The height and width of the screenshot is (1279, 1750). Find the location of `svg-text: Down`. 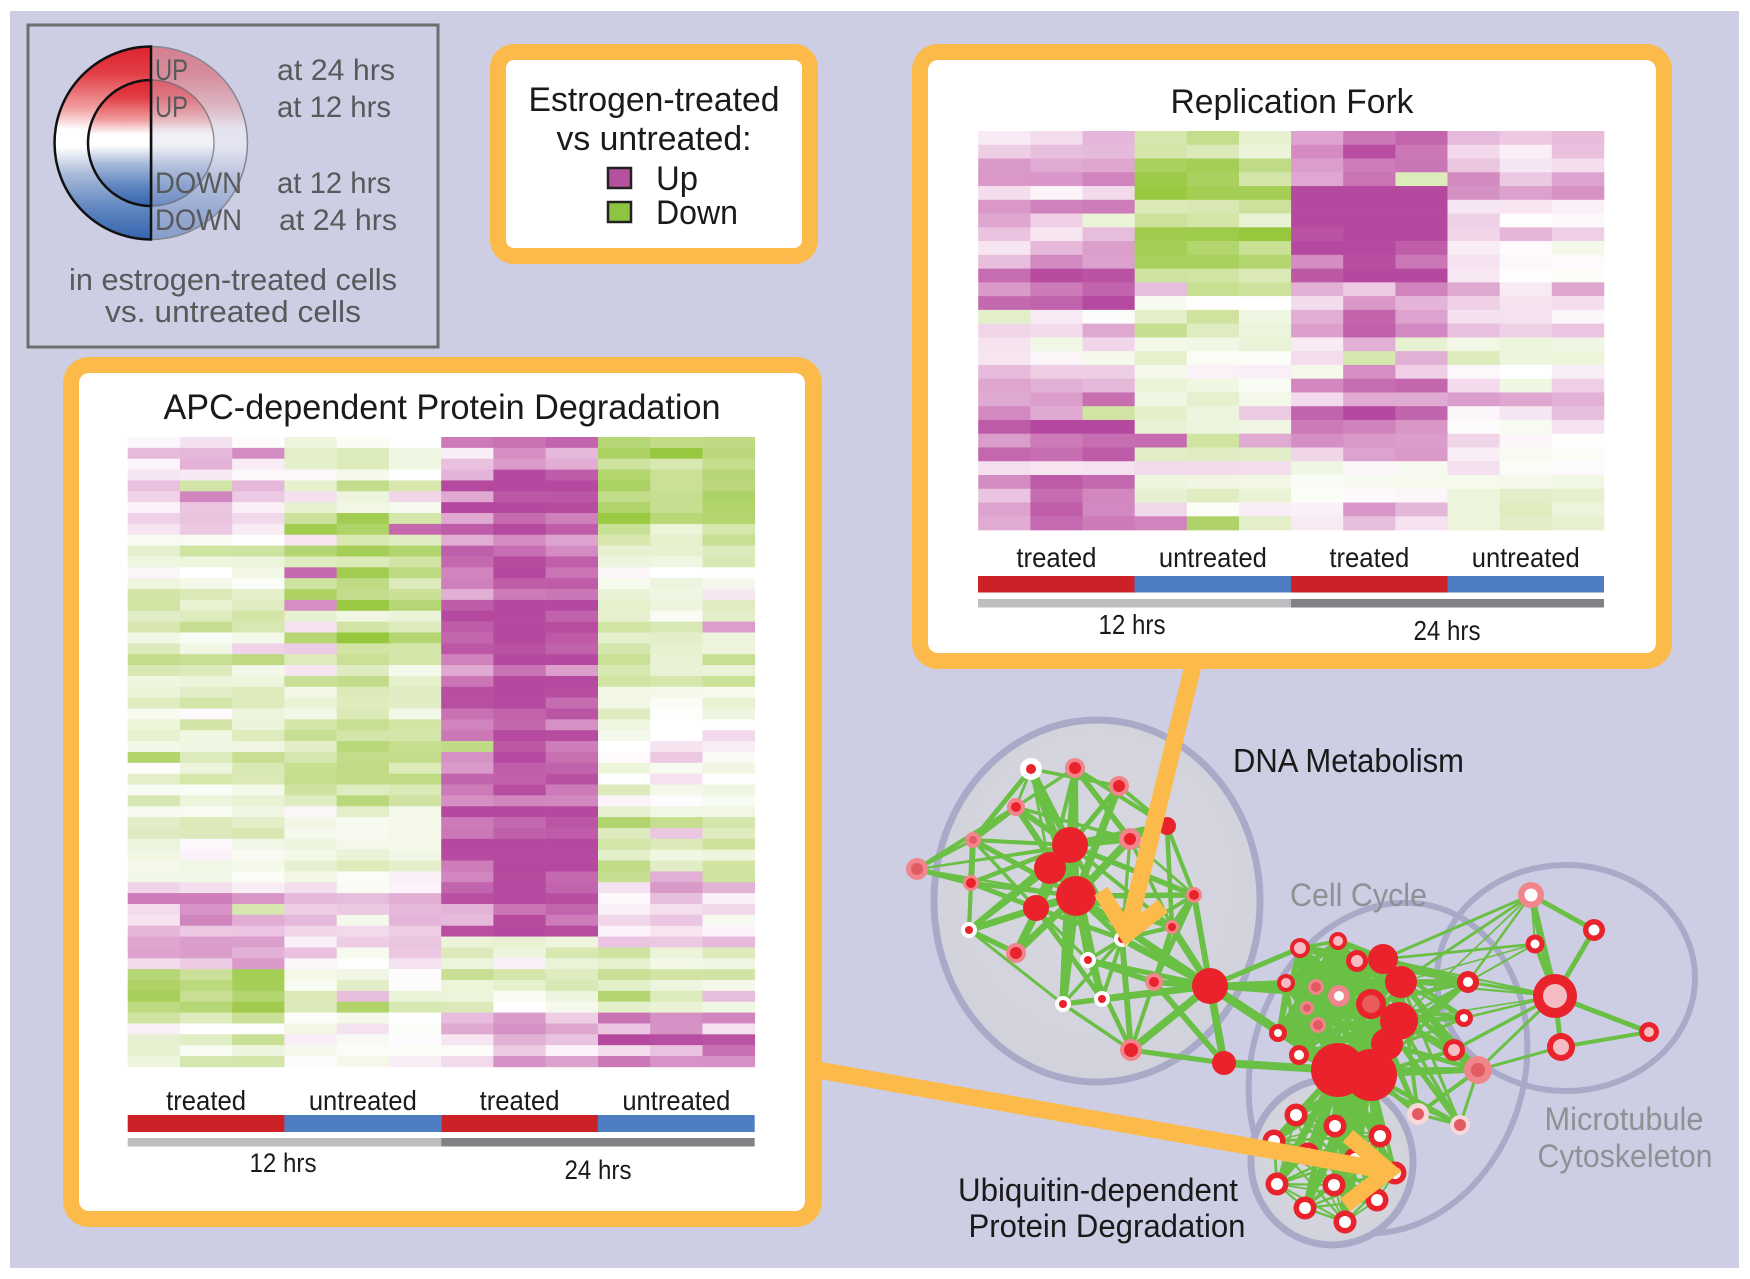

svg-text: Down is located at coordinates (697, 213).